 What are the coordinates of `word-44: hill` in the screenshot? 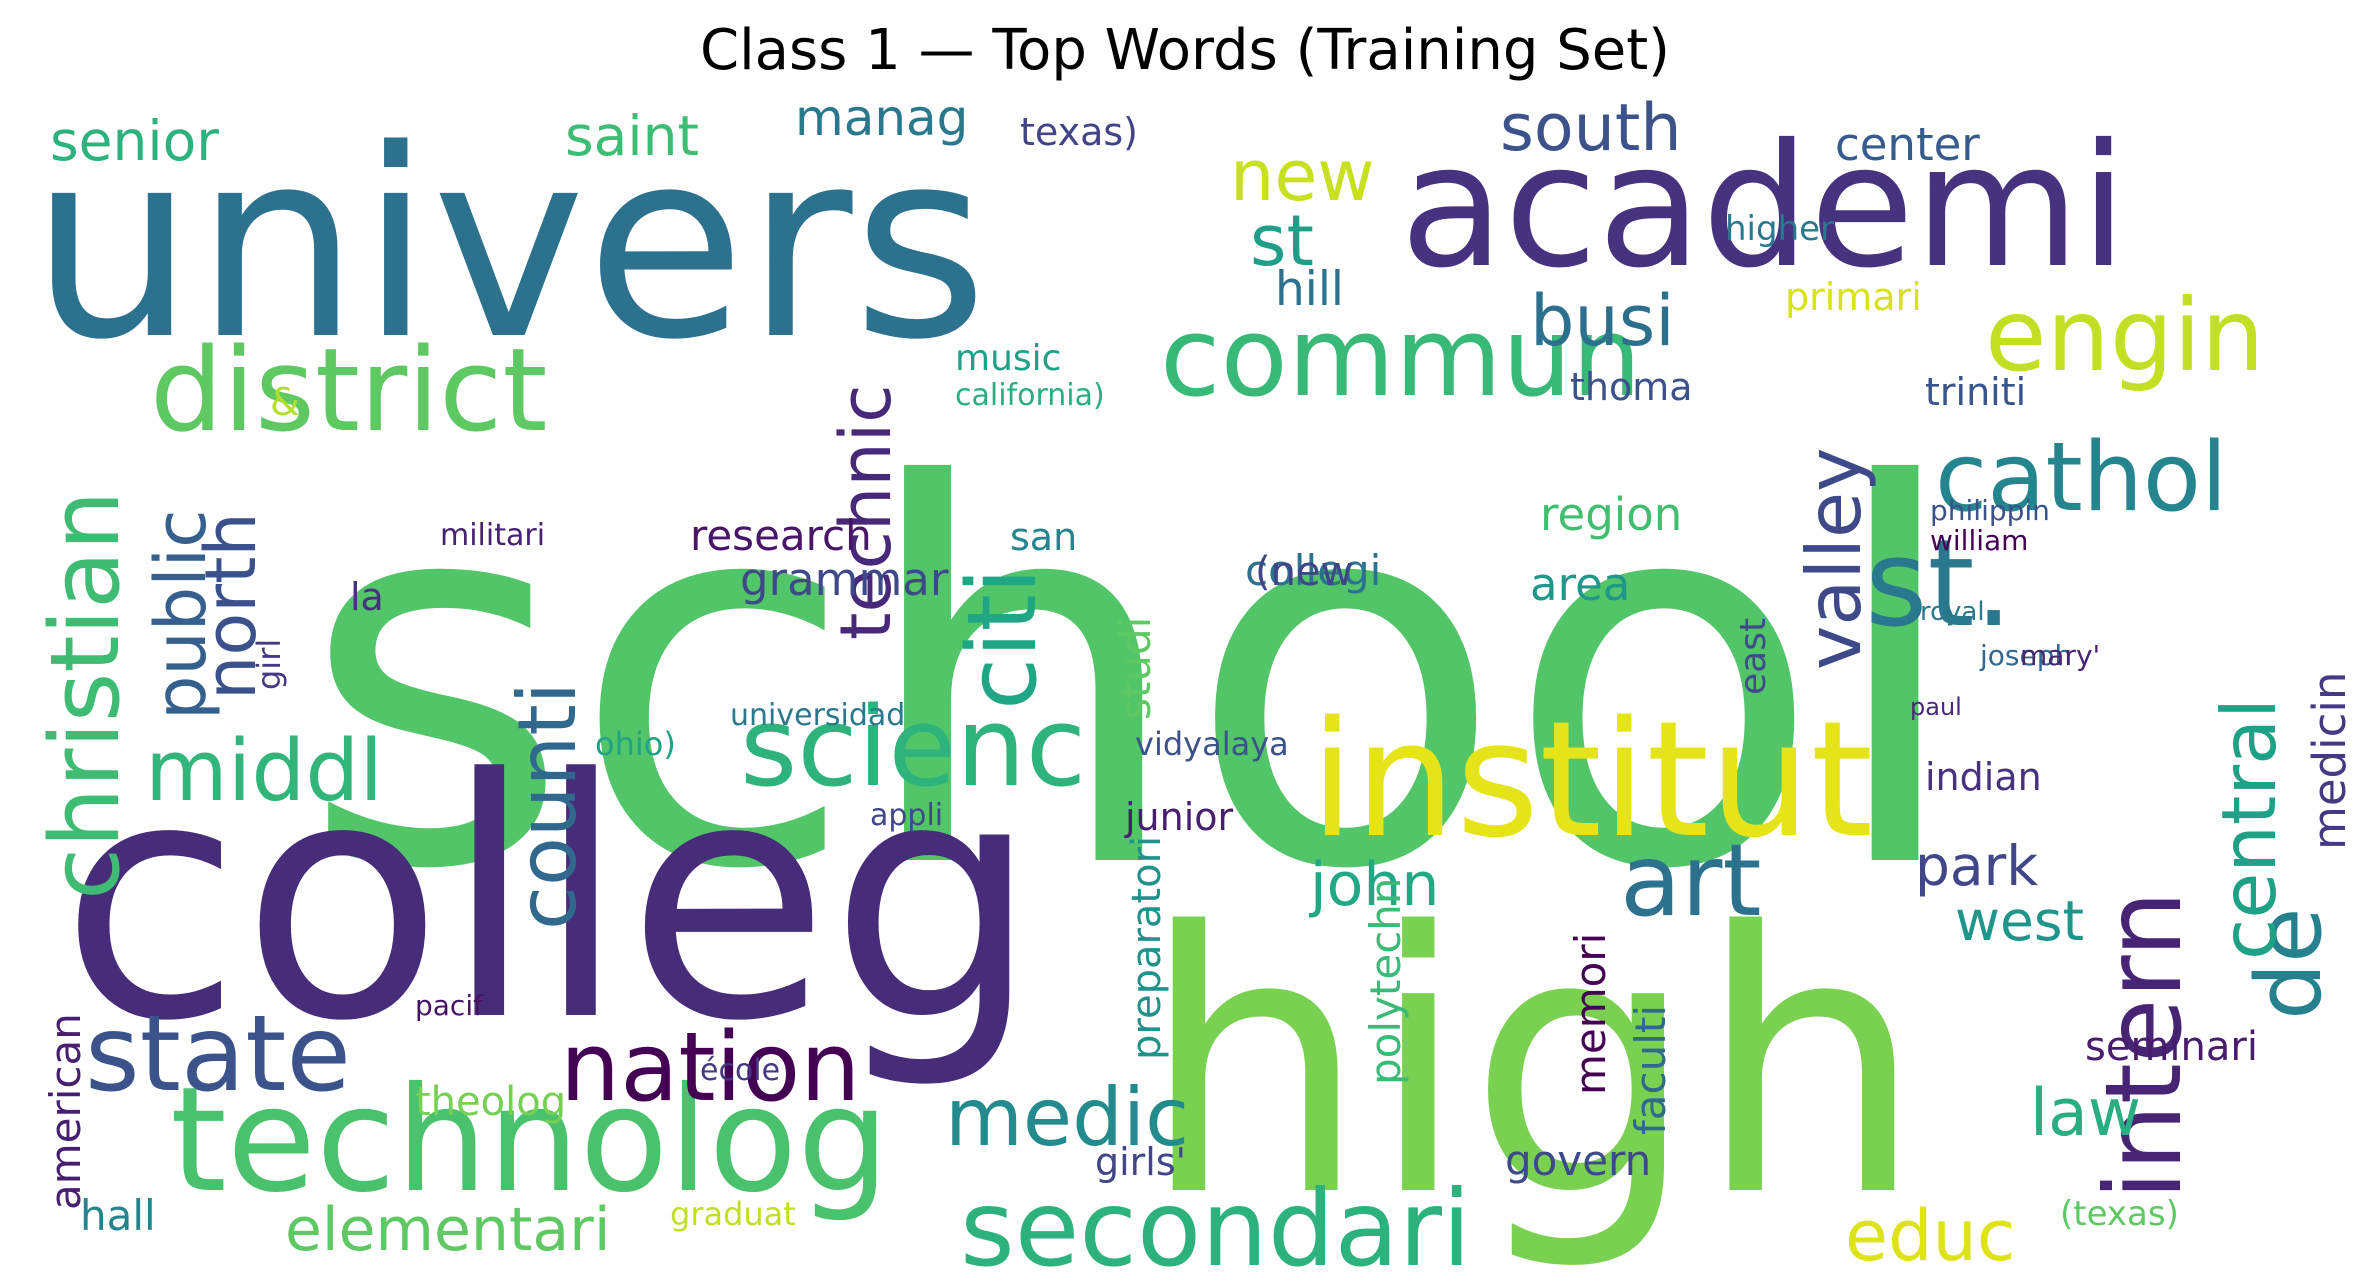 It's located at (1309, 289).